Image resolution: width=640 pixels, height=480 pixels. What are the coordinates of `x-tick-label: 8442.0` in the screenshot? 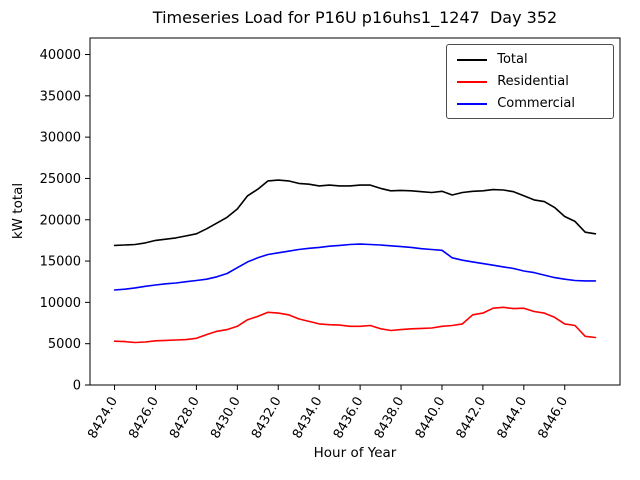 It's located at (472, 418).